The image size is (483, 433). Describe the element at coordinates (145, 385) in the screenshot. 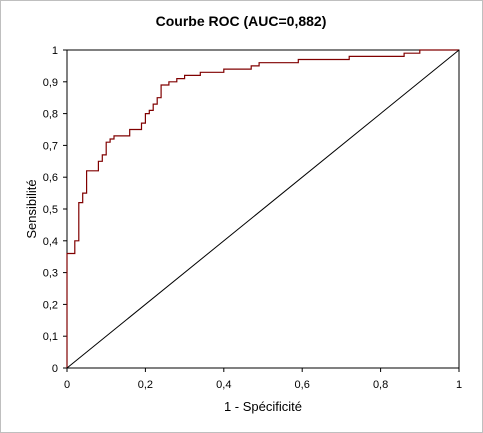

I see `x-tick-label: 0,2` at that location.